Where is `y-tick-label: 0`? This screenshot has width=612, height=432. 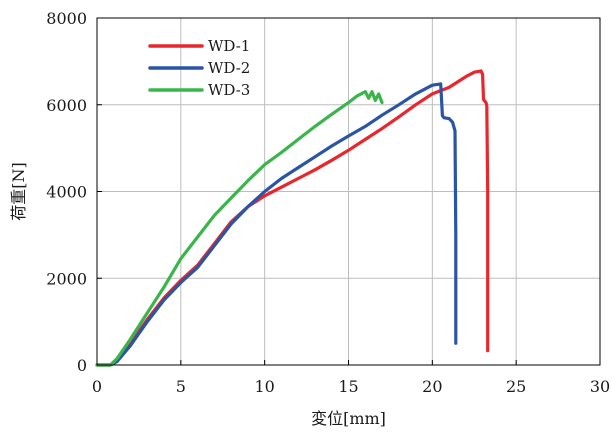 y-tick-label: 0 is located at coordinates (82, 365).